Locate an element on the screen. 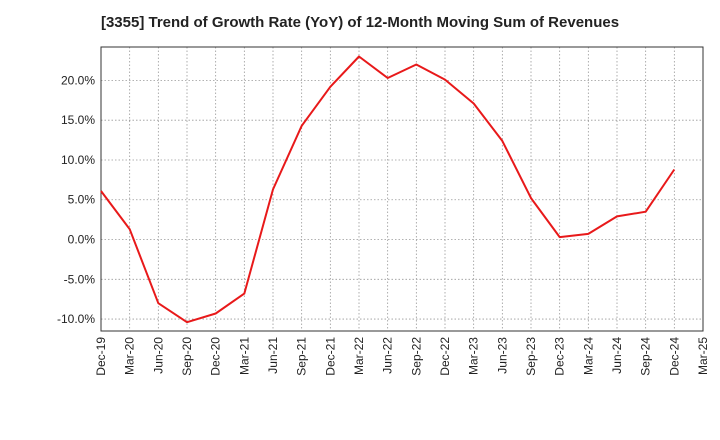  x-tick-label: Dec-21 is located at coordinates (330, 356).